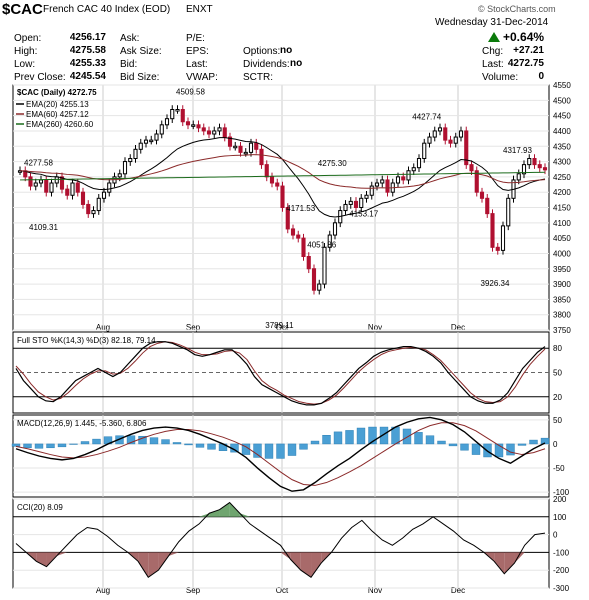 The width and height of the screenshot is (589, 600). Describe the element at coordinates (57, 114) in the screenshot. I see `legend-entry: EMA(60) 4257.12` at that location.